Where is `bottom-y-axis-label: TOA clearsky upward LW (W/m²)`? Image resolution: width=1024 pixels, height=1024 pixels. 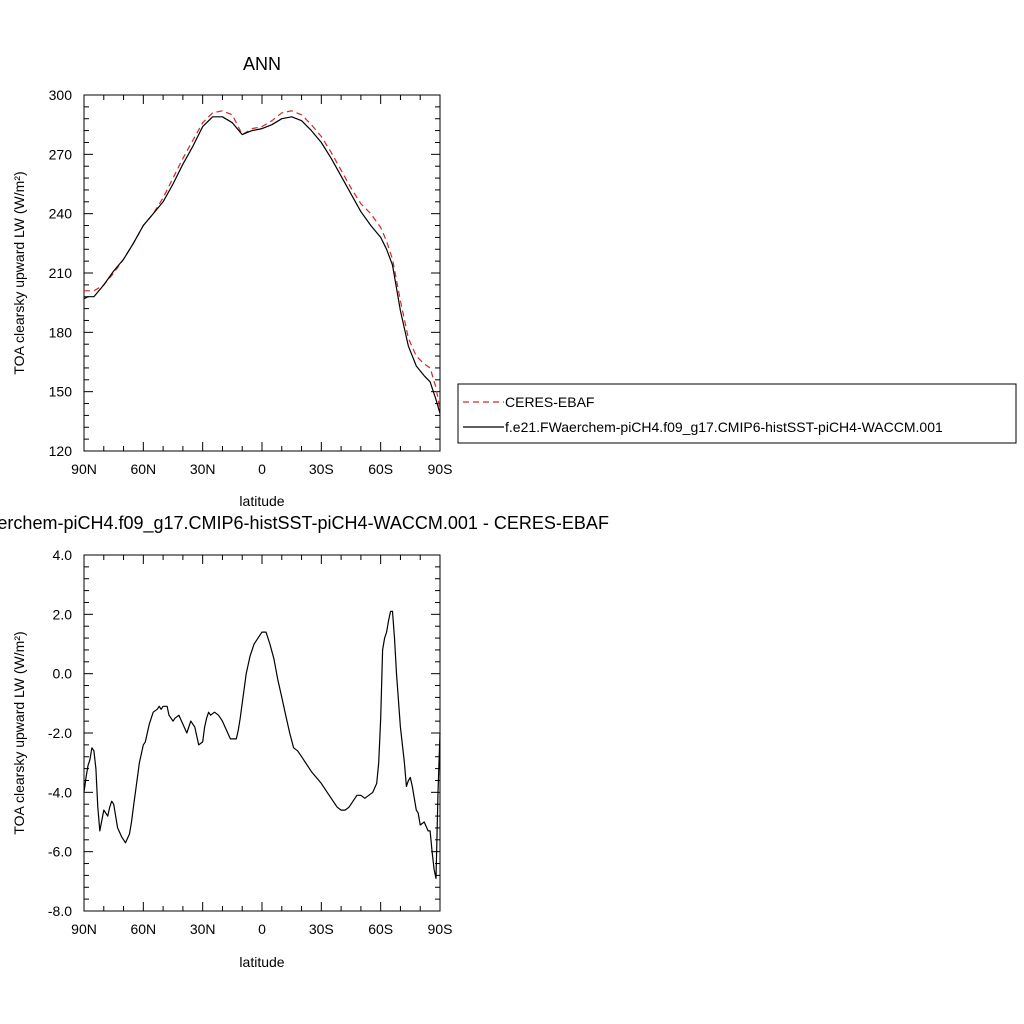
bottom-y-axis-label: TOA clearsky upward LW (W/m²) is located at coordinates (19, 732).